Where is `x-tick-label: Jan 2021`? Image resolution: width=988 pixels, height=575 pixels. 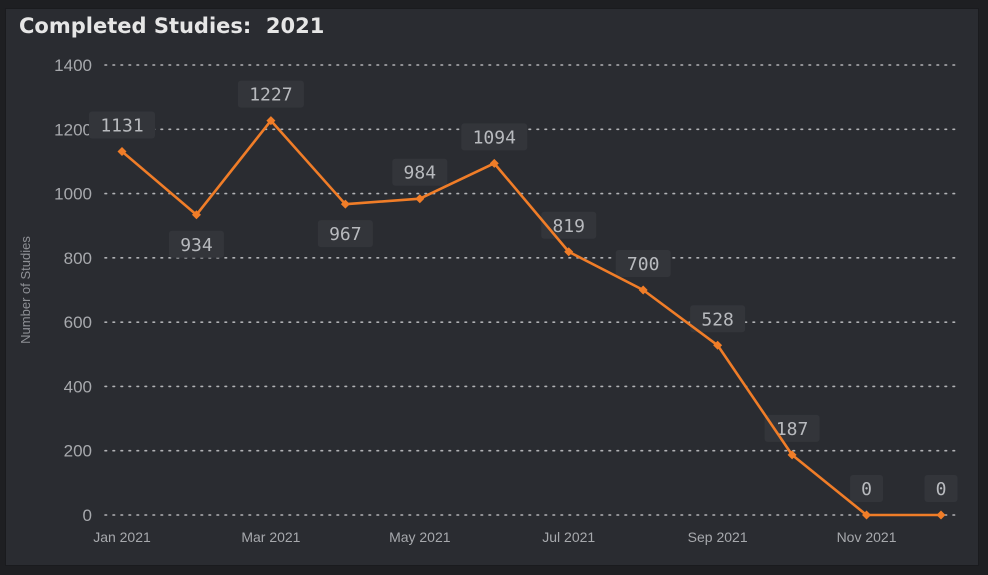 x-tick-label: Jan 2021 is located at coordinates (122, 537).